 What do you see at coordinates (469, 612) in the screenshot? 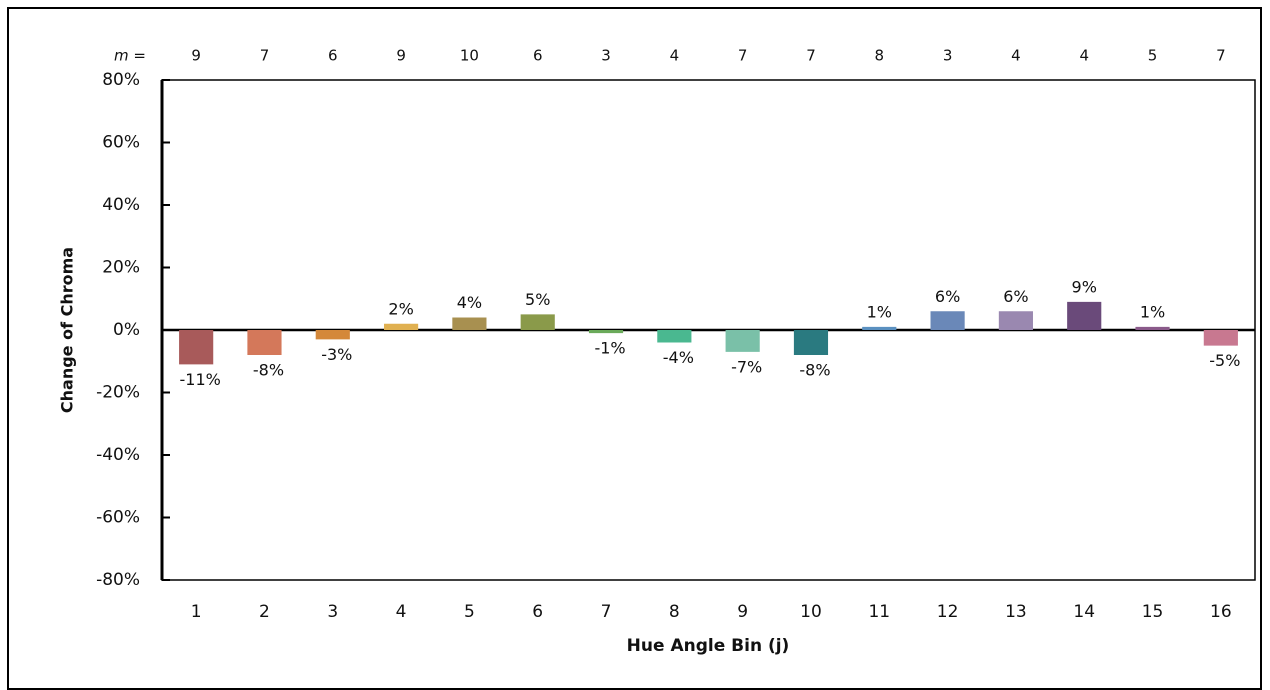
I see `x-tick-label: 5` at bounding box center [469, 612].